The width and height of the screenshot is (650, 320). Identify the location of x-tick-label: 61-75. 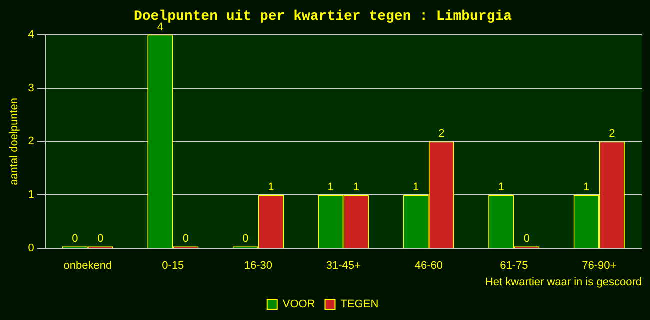
(514, 266).